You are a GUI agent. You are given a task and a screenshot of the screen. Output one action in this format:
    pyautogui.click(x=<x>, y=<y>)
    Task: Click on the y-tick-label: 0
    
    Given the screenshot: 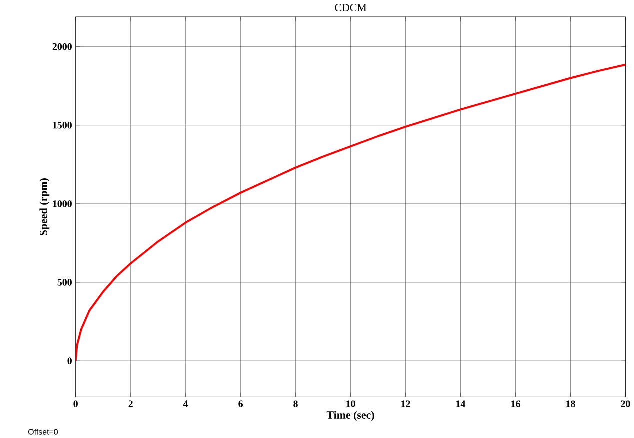 What is the action you would take?
    pyautogui.click(x=70, y=361)
    